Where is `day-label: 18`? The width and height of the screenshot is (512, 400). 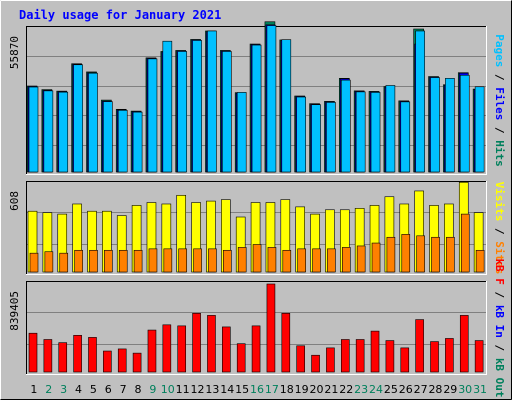
day-label: 18 is located at coordinates (287, 389).